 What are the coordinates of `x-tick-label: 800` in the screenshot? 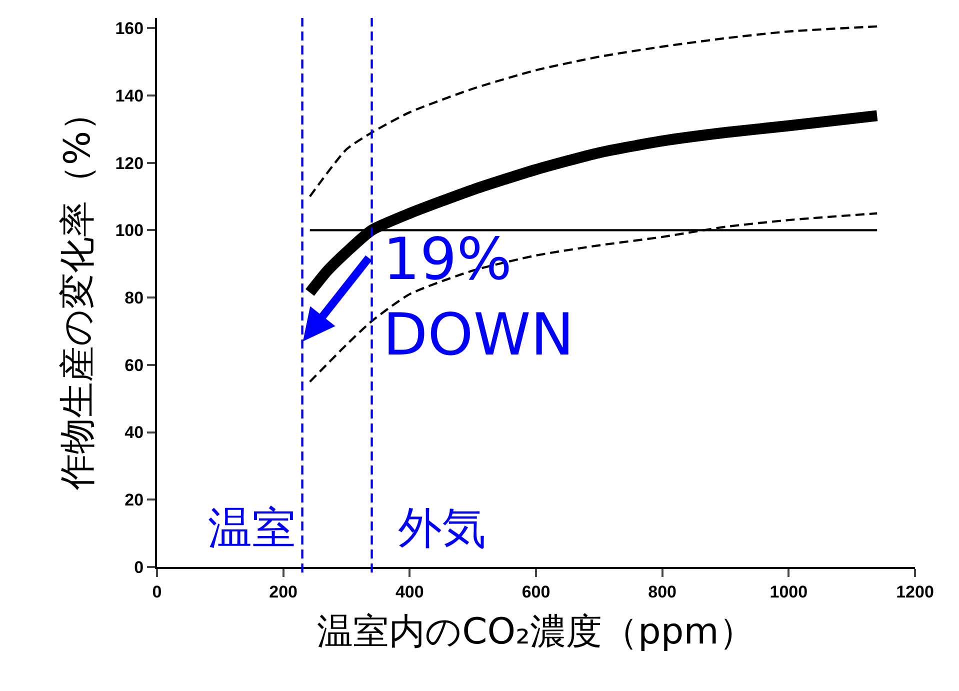 It's located at (662, 592).